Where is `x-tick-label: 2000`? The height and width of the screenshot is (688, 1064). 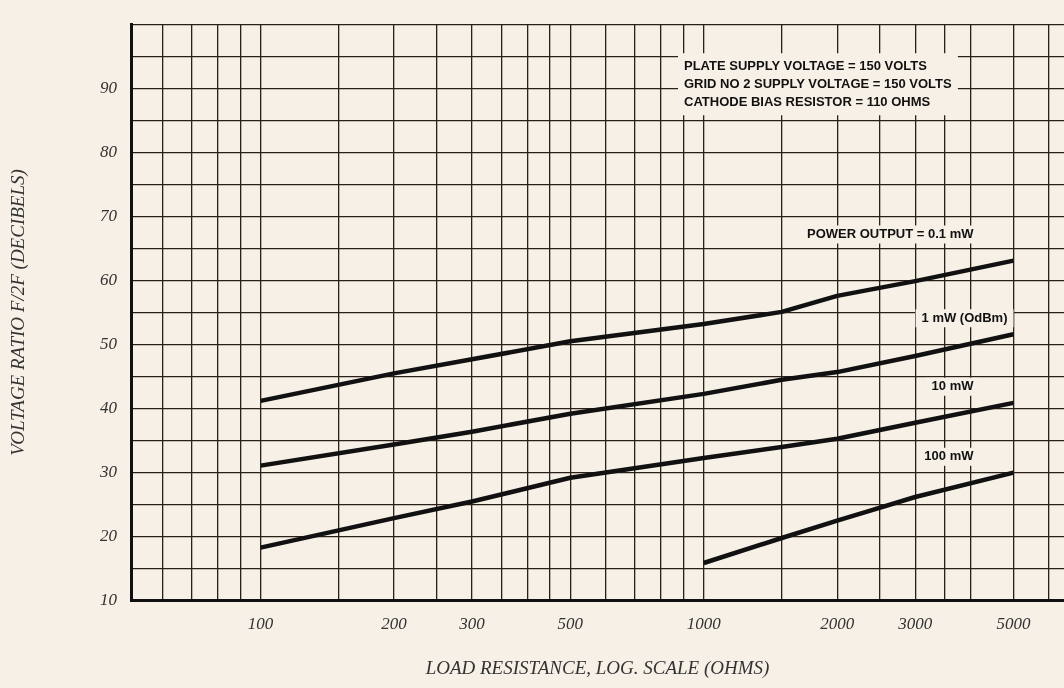
x-tick-label: 2000 is located at coordinates (837, 624).